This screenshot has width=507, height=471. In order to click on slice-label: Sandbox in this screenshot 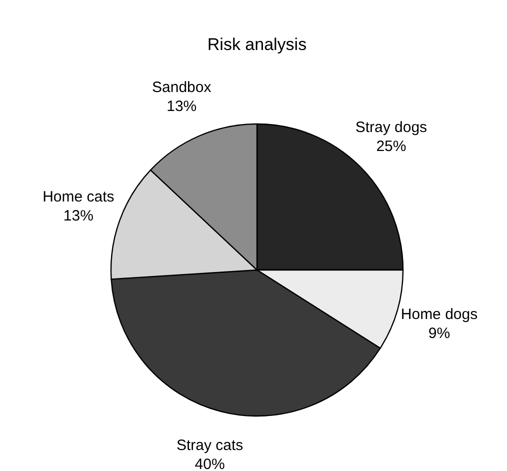, I will do `click(182, 87)`.